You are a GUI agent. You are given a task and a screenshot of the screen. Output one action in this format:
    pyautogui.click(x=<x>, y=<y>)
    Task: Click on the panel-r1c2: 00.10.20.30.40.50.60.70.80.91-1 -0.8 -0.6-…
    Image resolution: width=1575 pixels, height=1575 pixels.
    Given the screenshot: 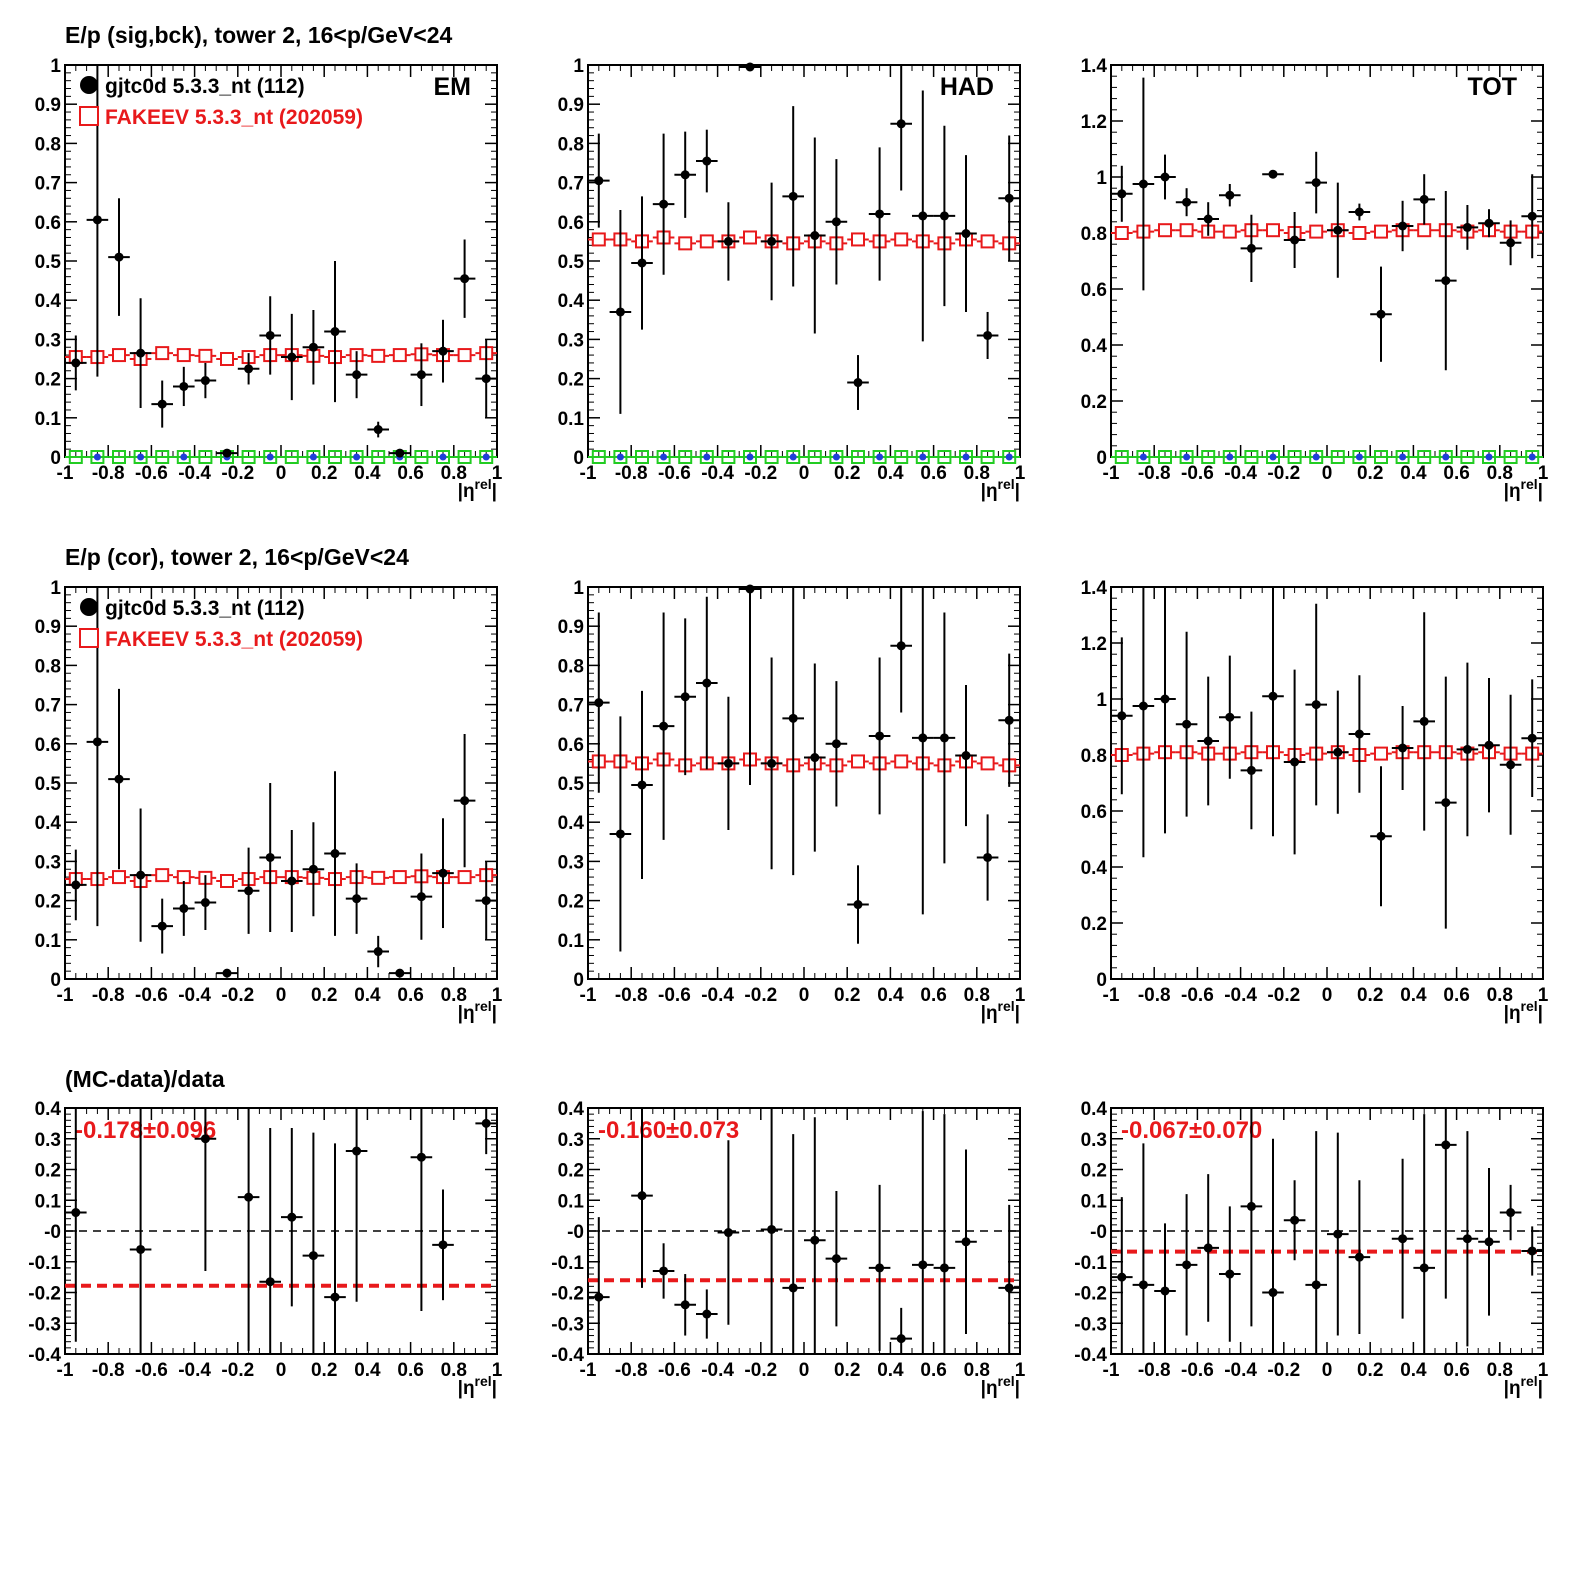 What is the action you would take?
    pyautogui.click(x=792, y=279)
    